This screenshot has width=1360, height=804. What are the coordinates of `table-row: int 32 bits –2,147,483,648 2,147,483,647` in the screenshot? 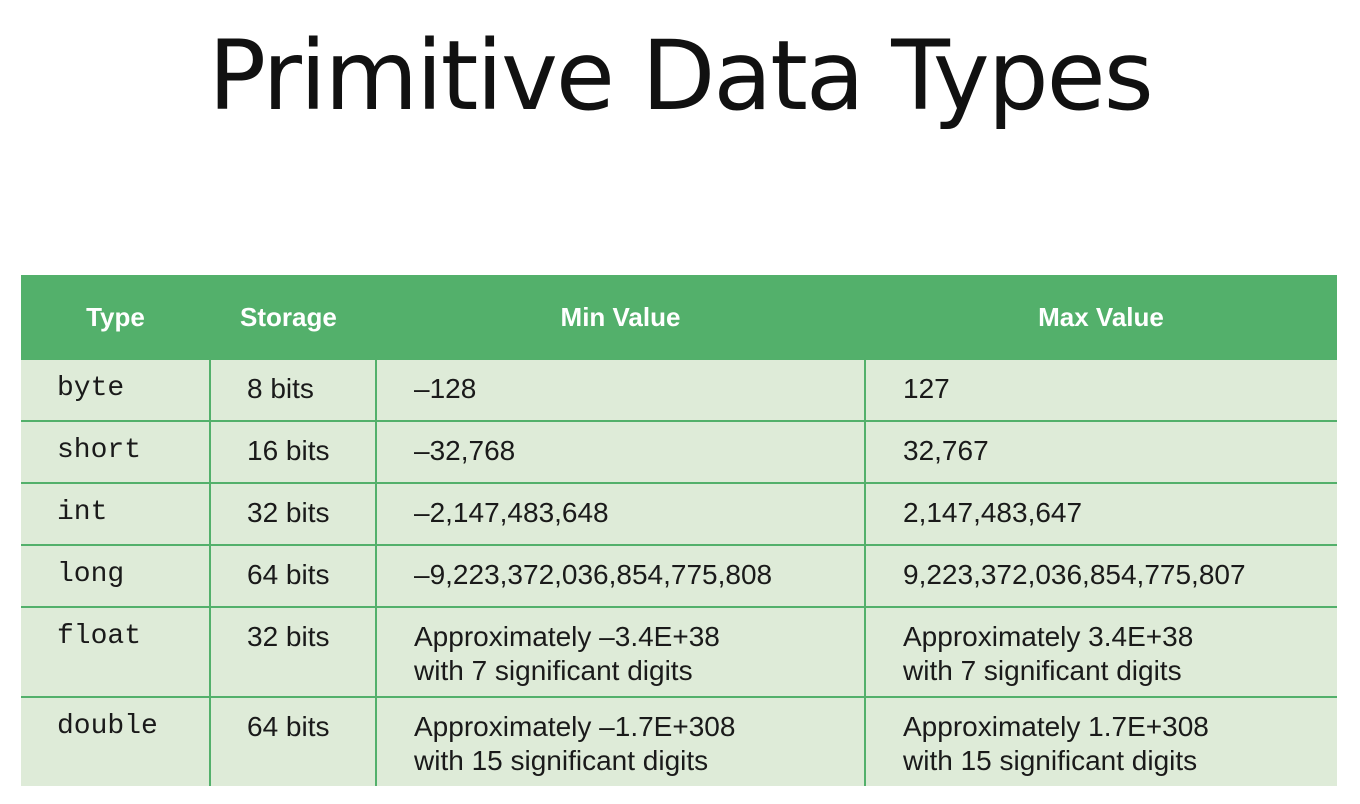 It's located at (679, 513).